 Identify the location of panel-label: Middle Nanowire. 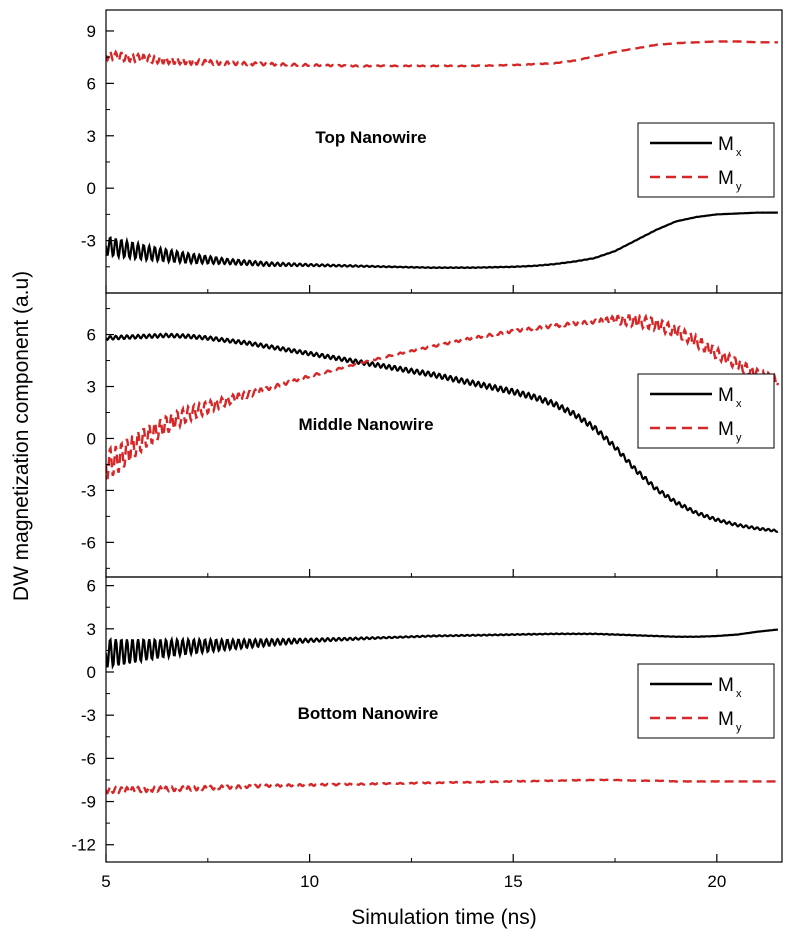
(365, 424).